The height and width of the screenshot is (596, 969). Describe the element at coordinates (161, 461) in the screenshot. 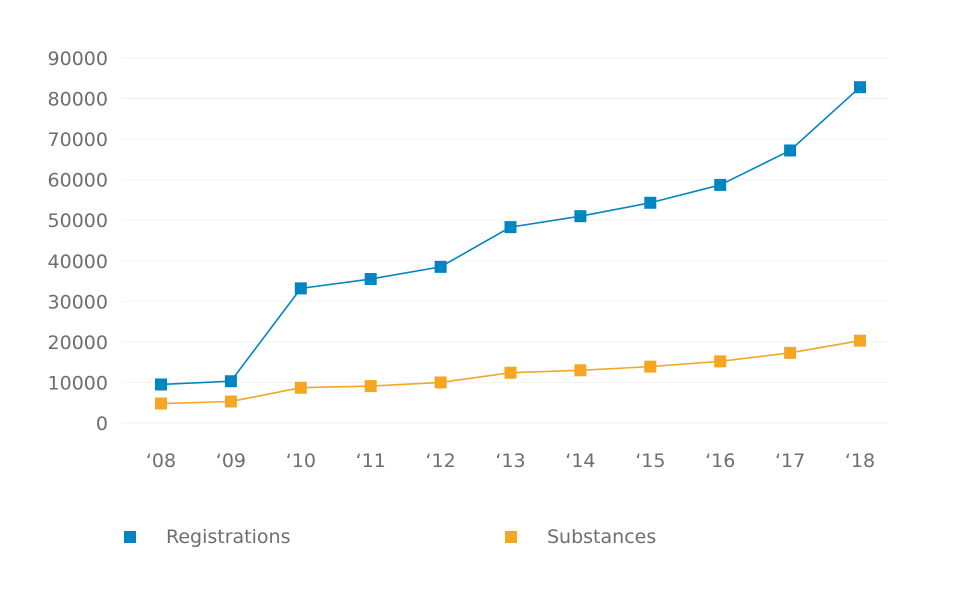

I see `x-tick-label: ‘08` at that location.